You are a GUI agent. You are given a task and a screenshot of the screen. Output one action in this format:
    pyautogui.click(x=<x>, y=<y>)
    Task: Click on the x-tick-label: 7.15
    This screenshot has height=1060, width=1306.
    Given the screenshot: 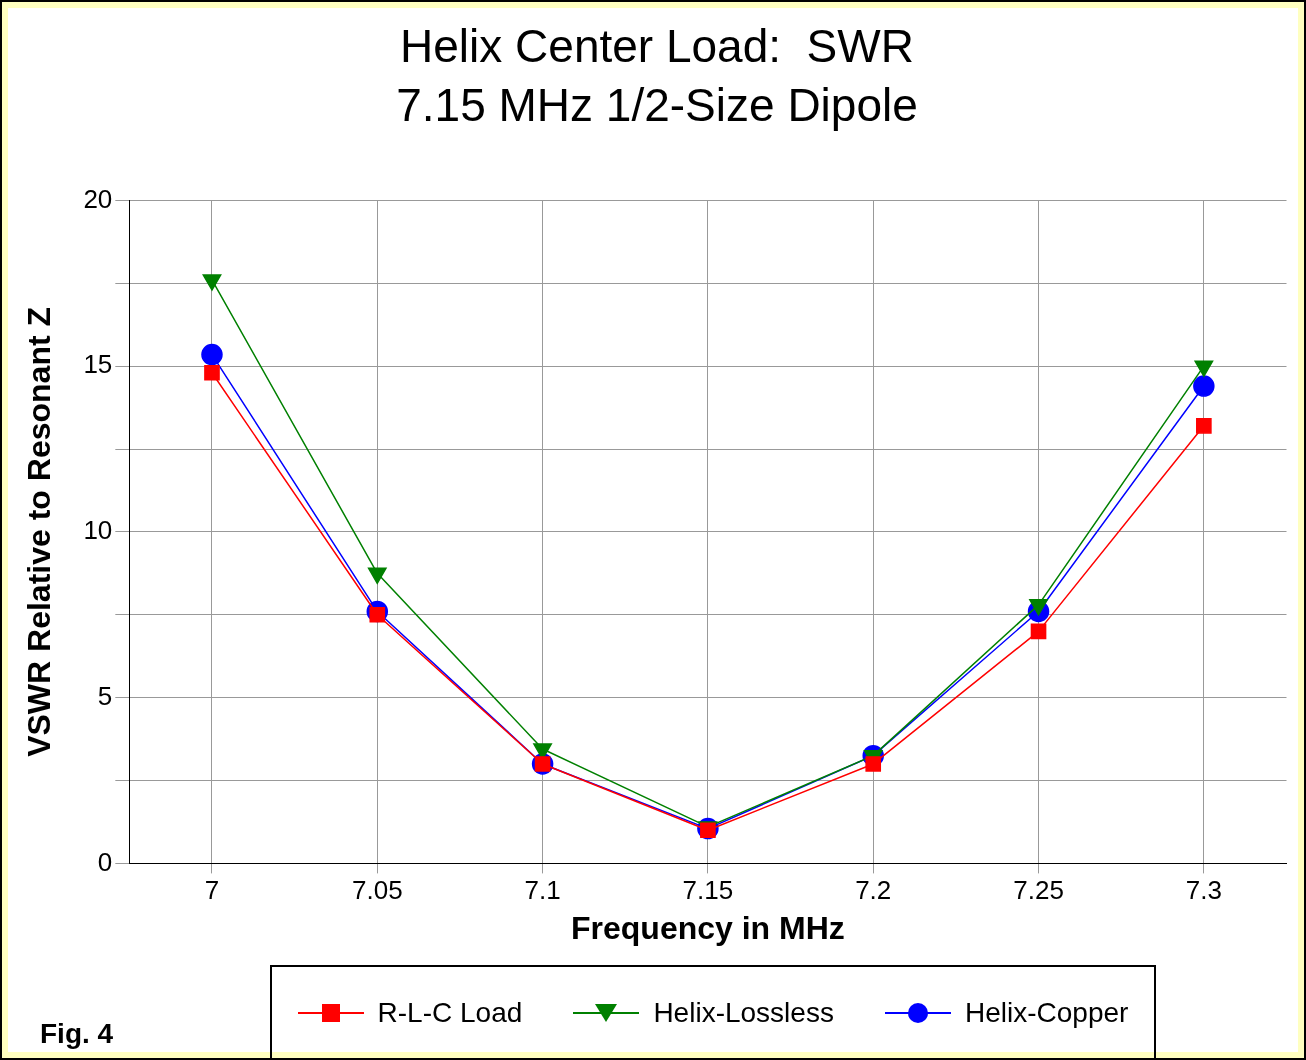 What is the action you would take?
    pyautogui.click(x=708, y=890)
    